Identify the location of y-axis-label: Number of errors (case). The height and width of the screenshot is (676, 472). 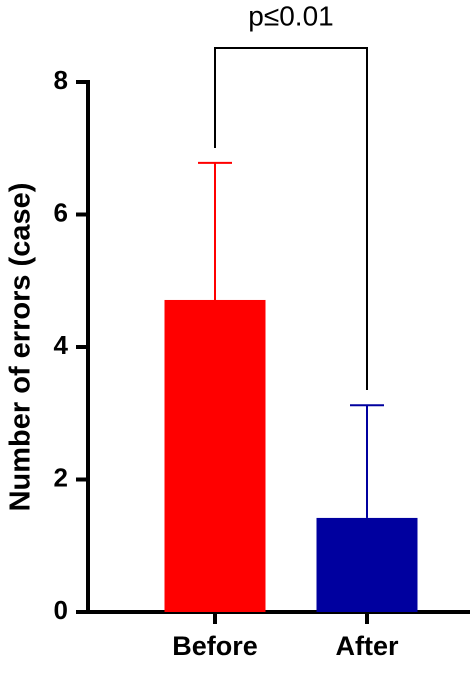
(21, 347).